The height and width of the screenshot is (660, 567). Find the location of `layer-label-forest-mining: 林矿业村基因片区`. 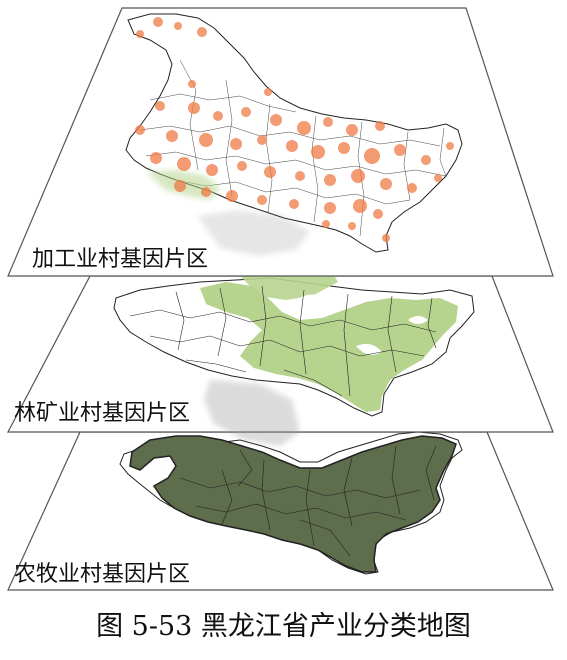

layer-label-forest-mining: 林矿业村基因片区 is located at coordinates (102, 413).